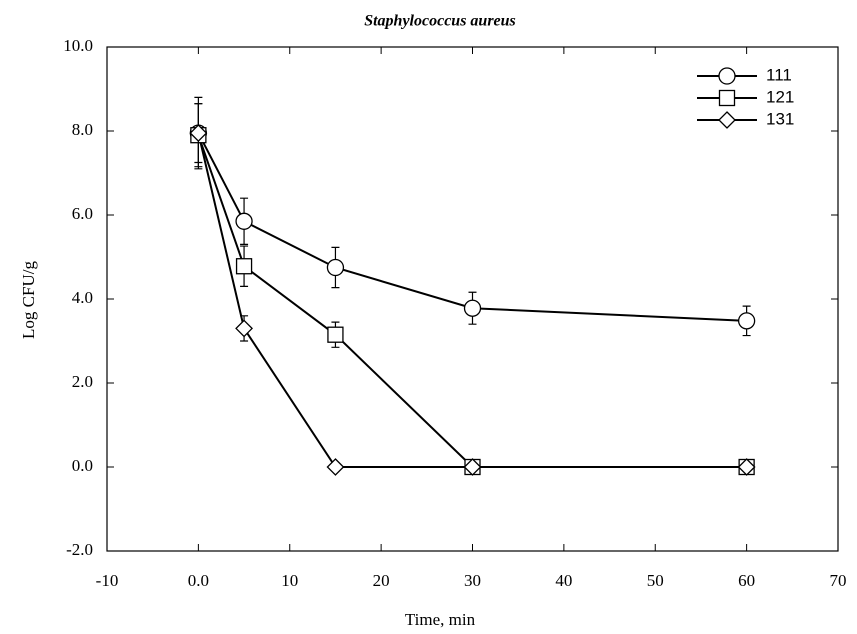  What do you see at coordinates (780, 118) in the screenshot?
I see `legend-label: 131` at bounding box center [780, 118].